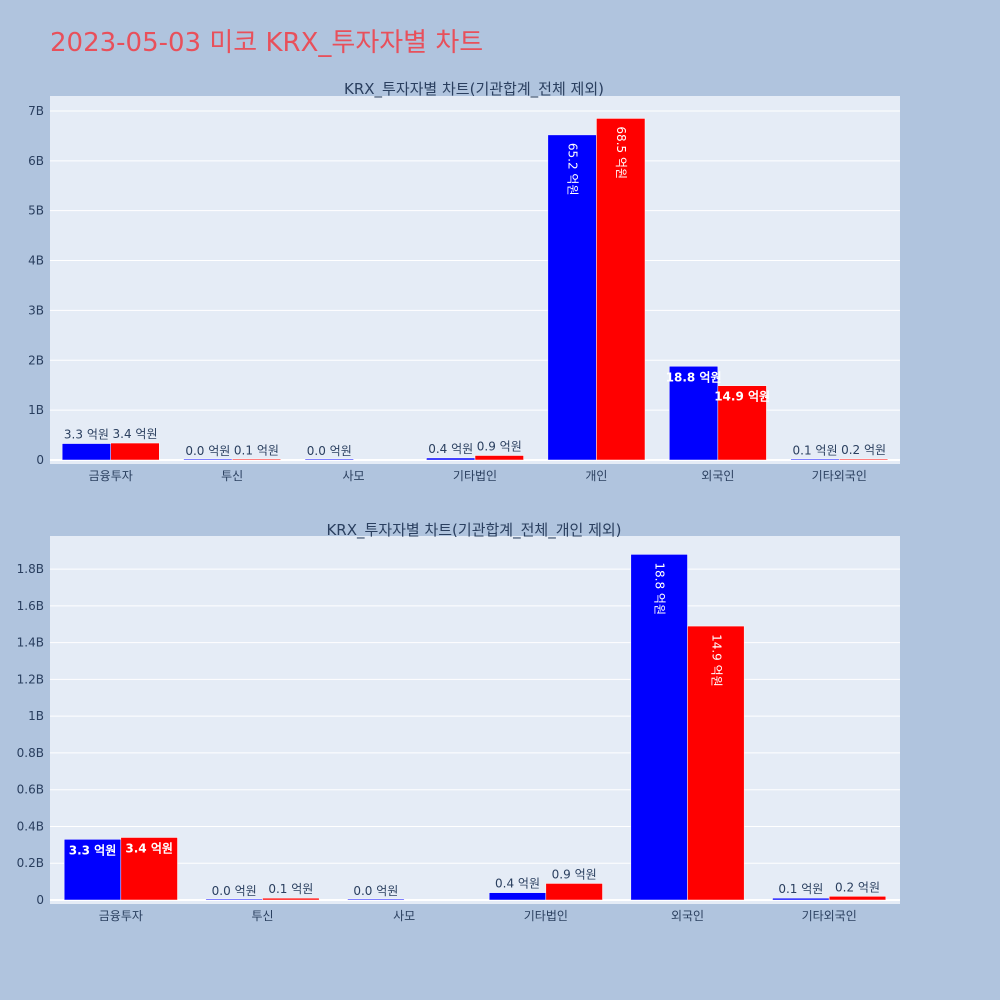 This screenshot has width=1000, height=1000. What do you see at coordinates (36, 161) in the screenshot?
I see `y-tick-label: 6B` at bounding box center [36, 161].